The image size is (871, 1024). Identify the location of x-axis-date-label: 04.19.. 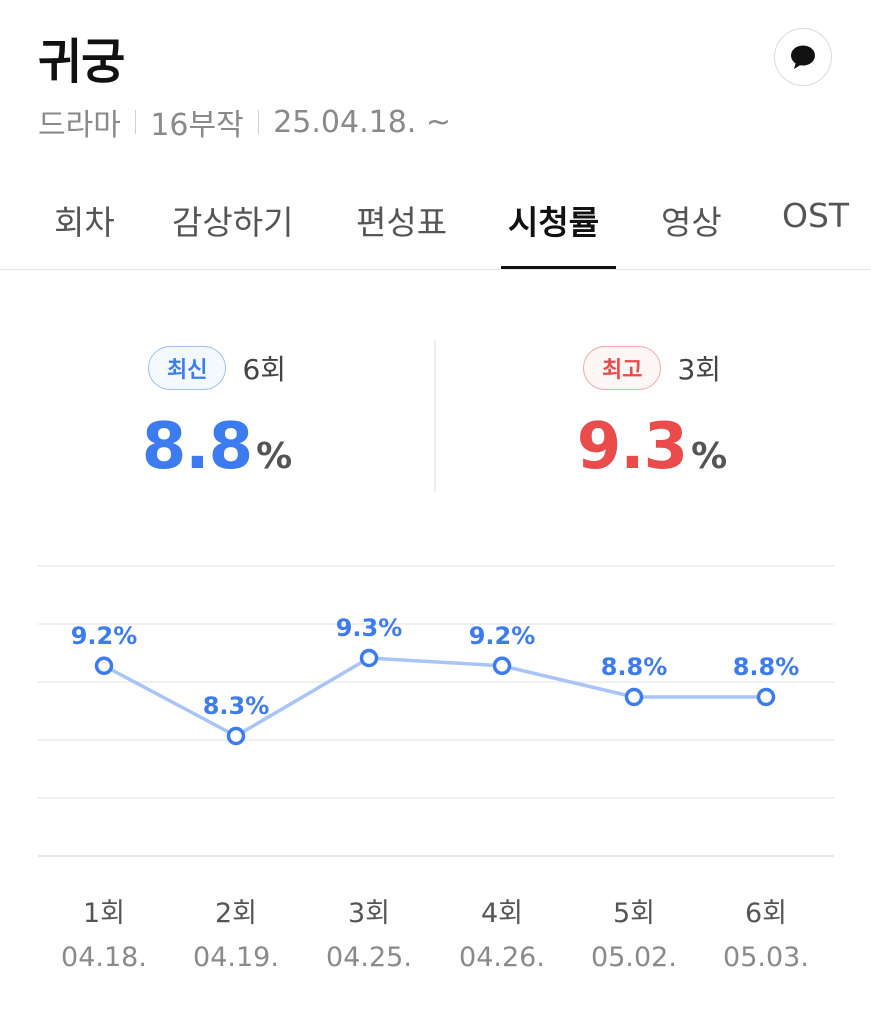
(236, 957).